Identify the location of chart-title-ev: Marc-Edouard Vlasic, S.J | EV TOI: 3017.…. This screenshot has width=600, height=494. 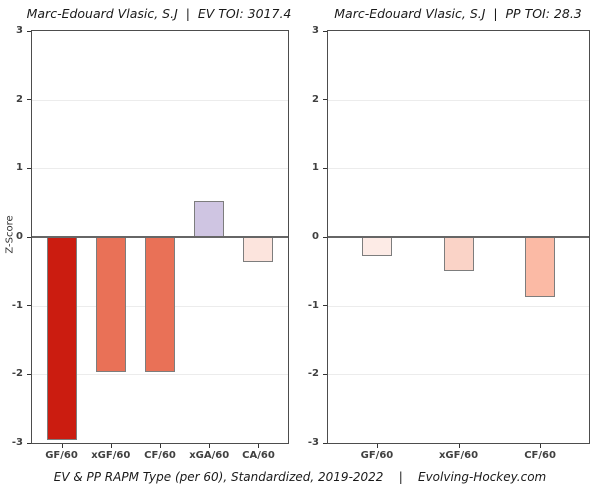
(159, 13).